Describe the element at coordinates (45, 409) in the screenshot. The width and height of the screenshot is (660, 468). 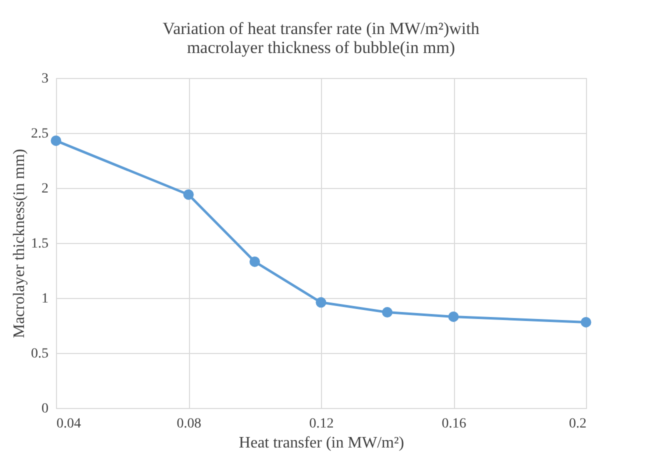
I see `y-tick-label: 0` at that location.